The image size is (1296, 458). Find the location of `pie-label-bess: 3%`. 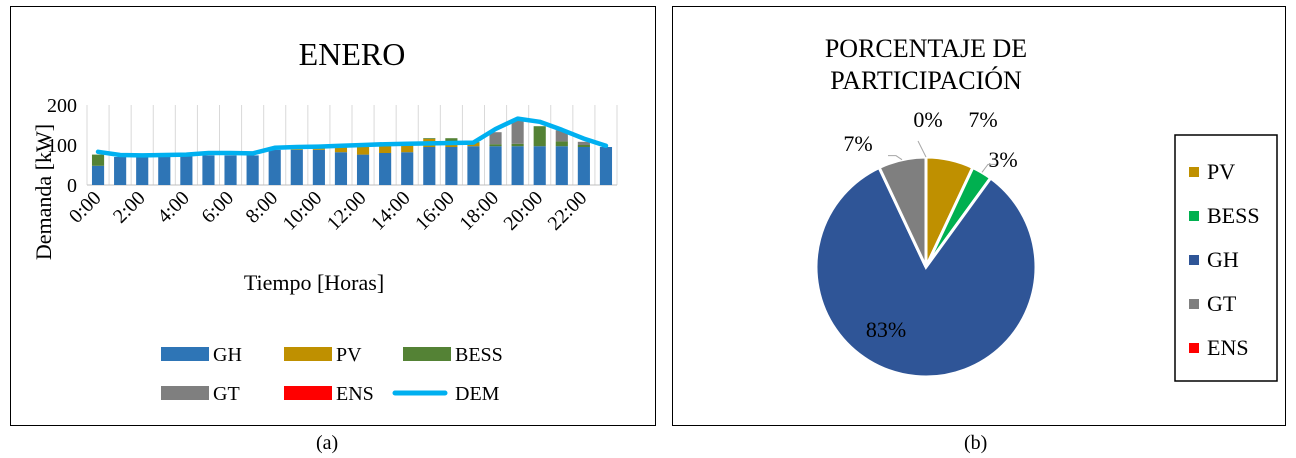

pie-label-bess: 3% is located at coordinates (1002, 159).